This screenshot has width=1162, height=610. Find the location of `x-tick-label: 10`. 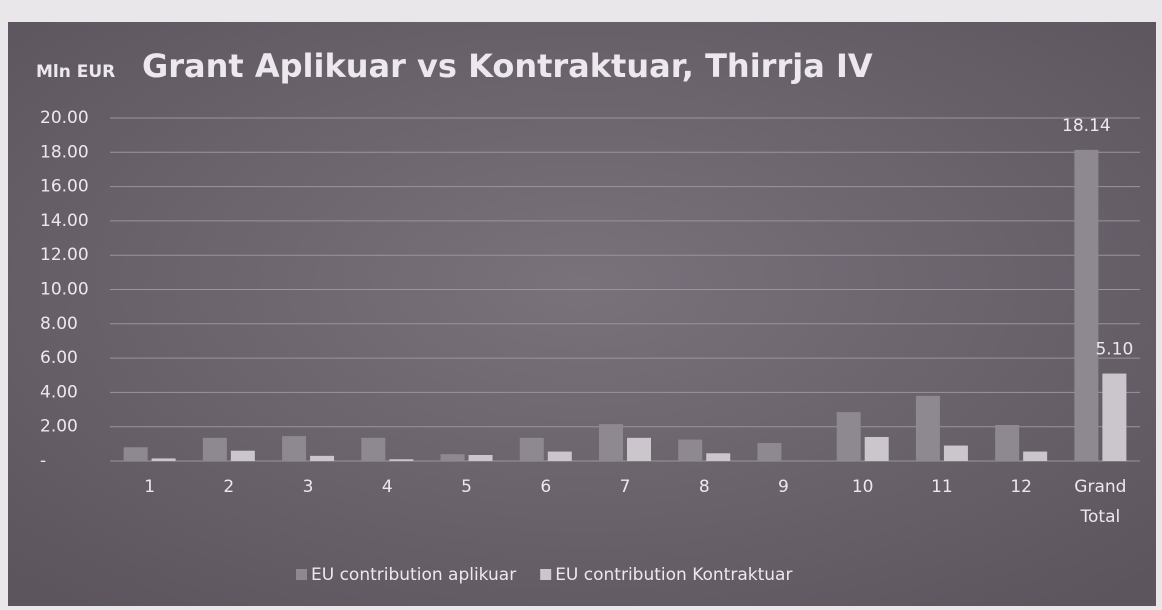

x-tick-label: 10 is located at coordinates (863, 487).